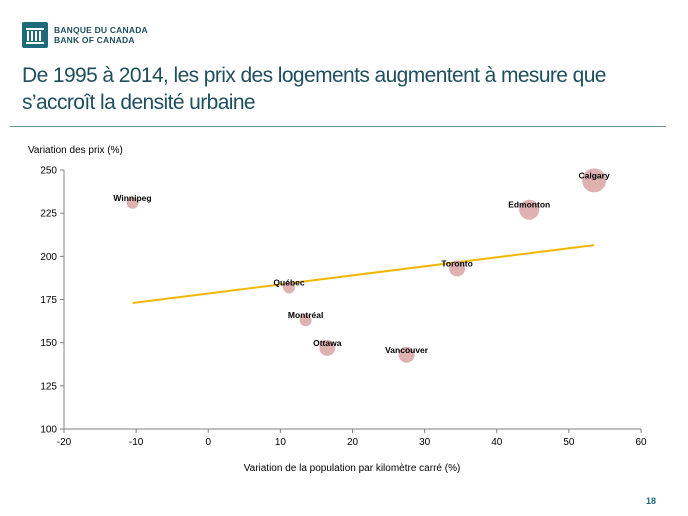 This screenshot has width=688, height=516. Describe the element at coordinates (48, 386) in the screenshot. I see `y-tick-label: 125` at that location.